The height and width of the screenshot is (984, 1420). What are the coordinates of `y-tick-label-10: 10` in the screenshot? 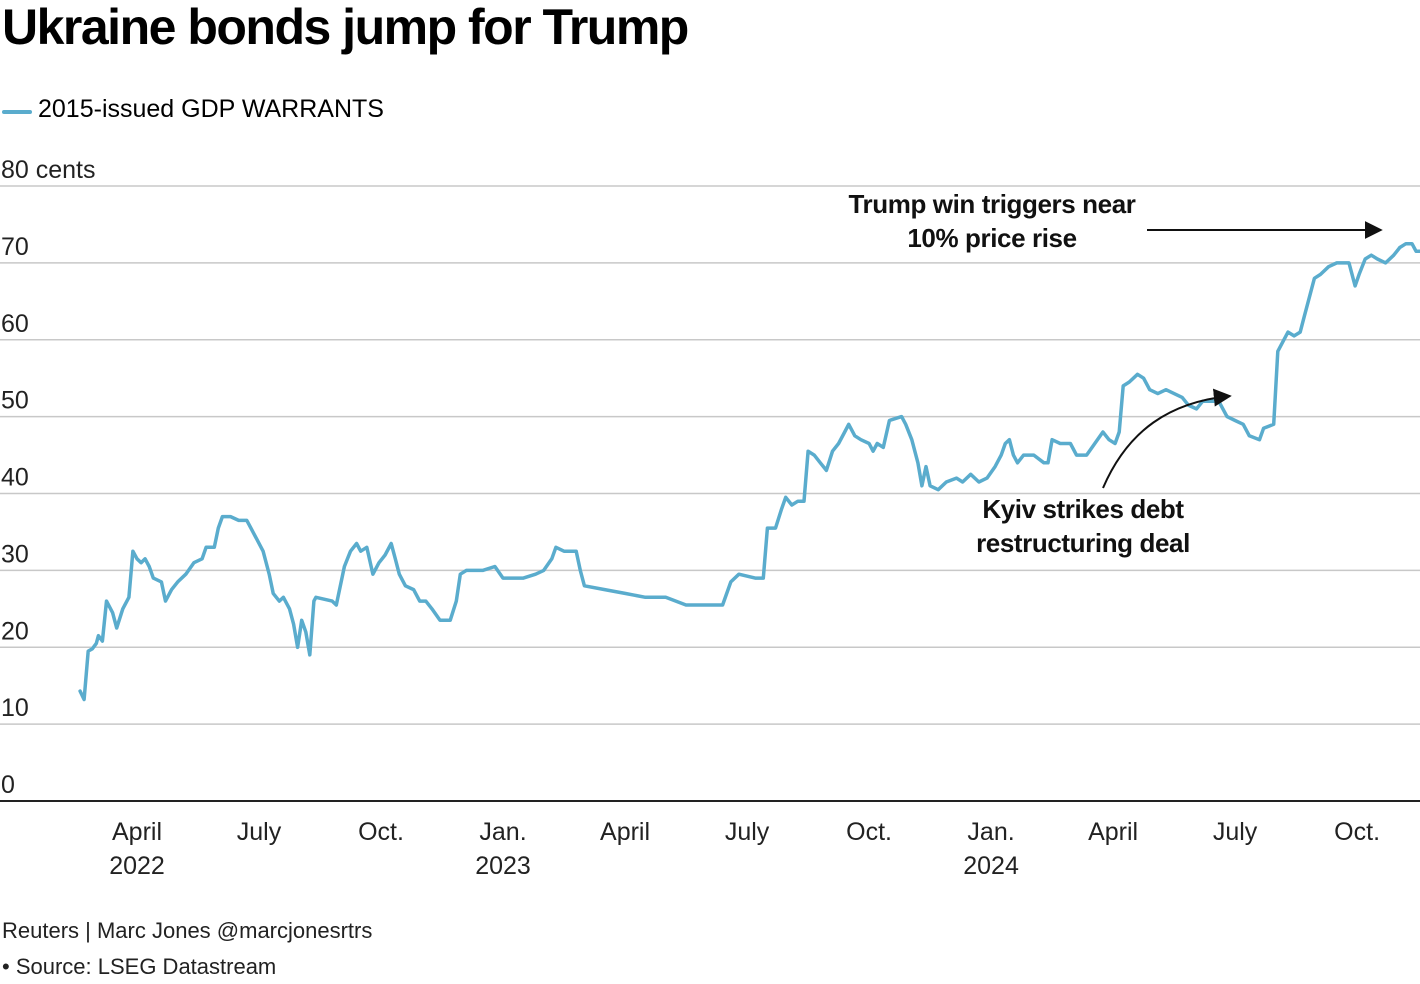 It's located at (15, 708).